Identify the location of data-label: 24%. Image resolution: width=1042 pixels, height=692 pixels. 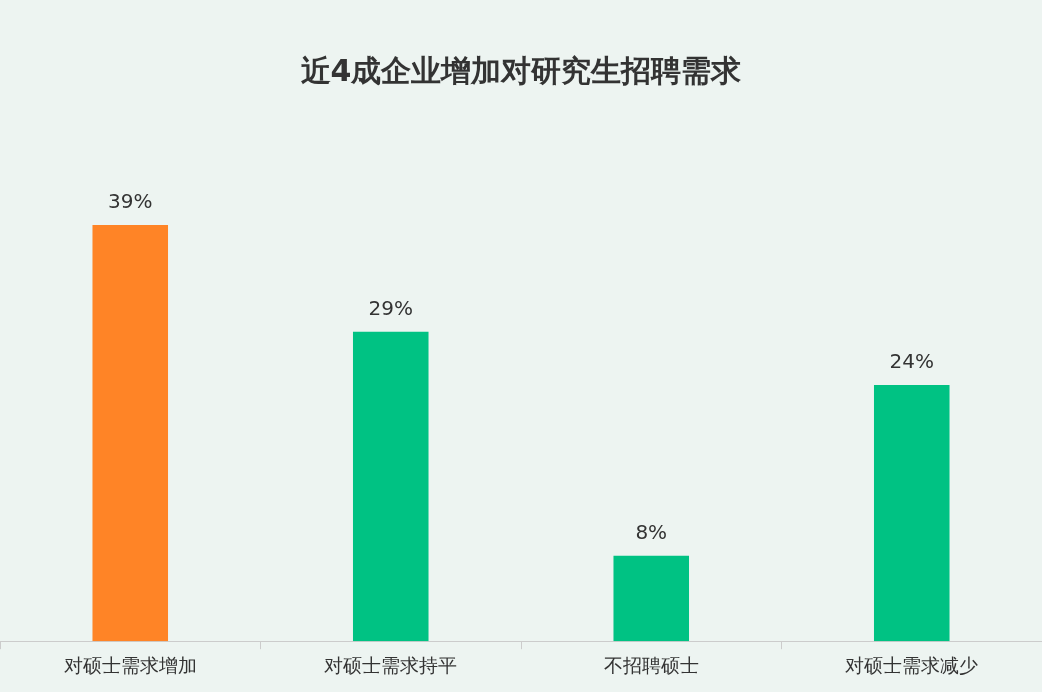
(911, 361).